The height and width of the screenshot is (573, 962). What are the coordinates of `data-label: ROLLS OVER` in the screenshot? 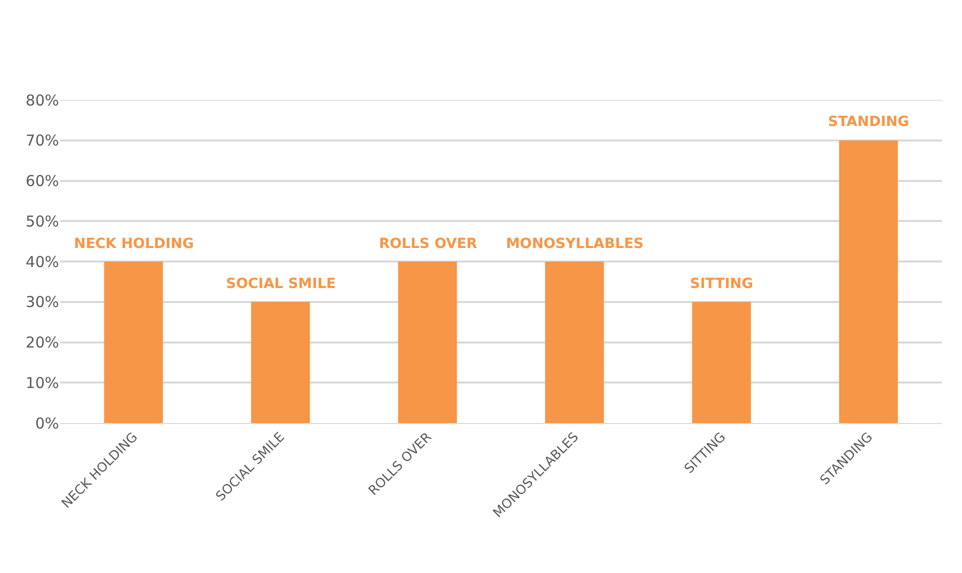 It's located at (428, 244).